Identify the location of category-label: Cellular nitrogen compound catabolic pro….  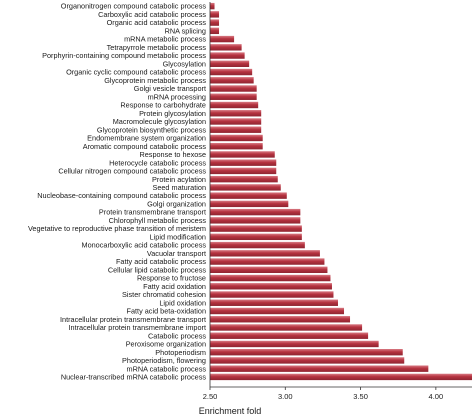
(132, 171).